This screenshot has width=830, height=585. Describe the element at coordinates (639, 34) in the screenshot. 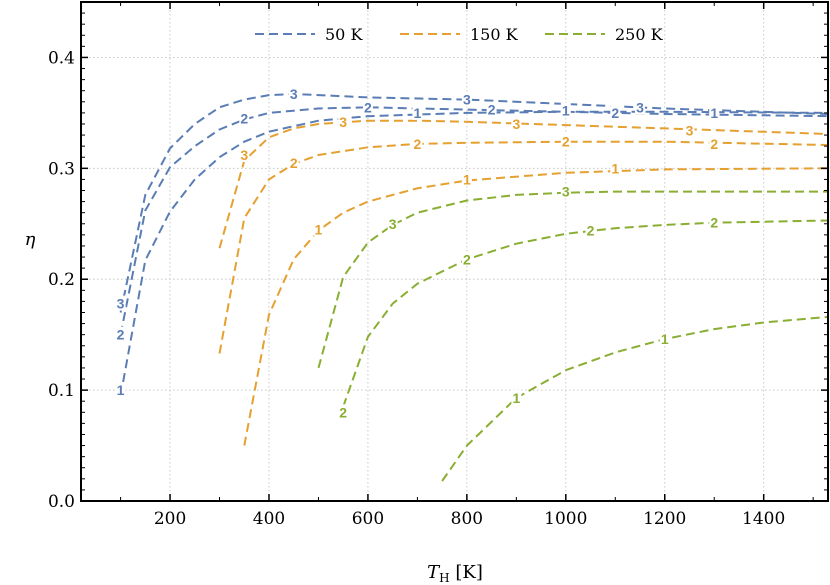

I see `legend-label-2: 250 K` at that location.